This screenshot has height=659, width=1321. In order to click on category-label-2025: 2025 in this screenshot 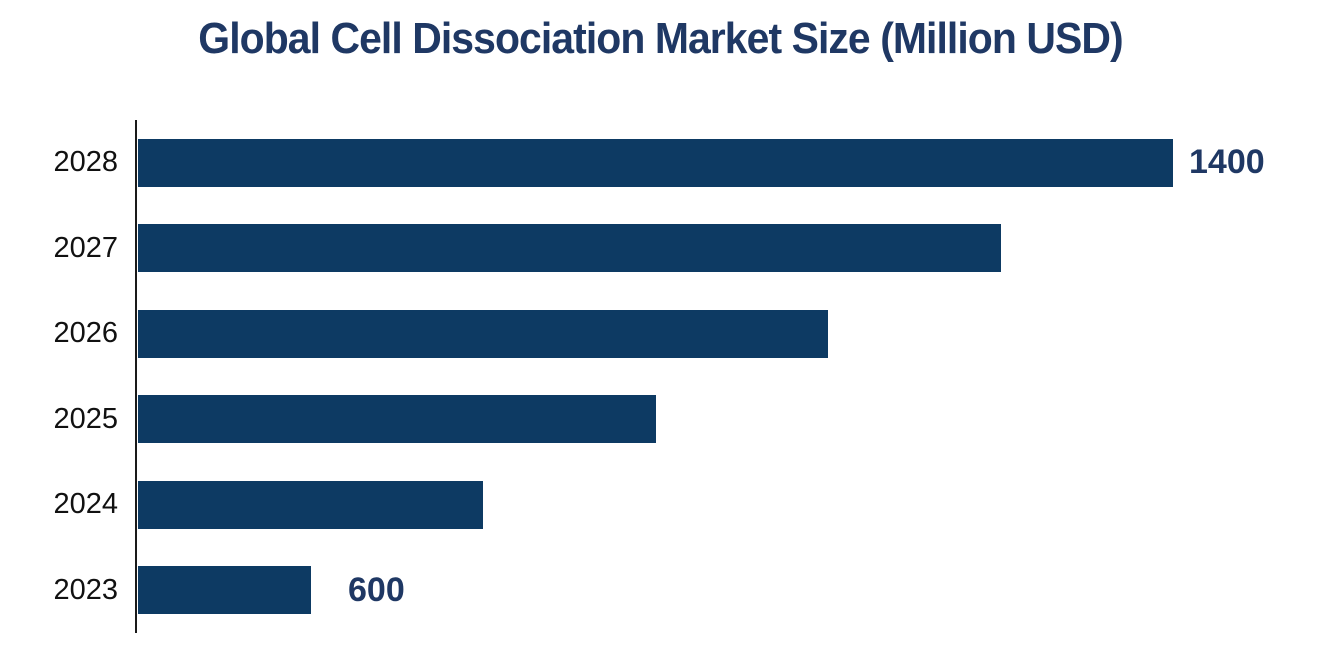, I will do `click(85, 418)`.